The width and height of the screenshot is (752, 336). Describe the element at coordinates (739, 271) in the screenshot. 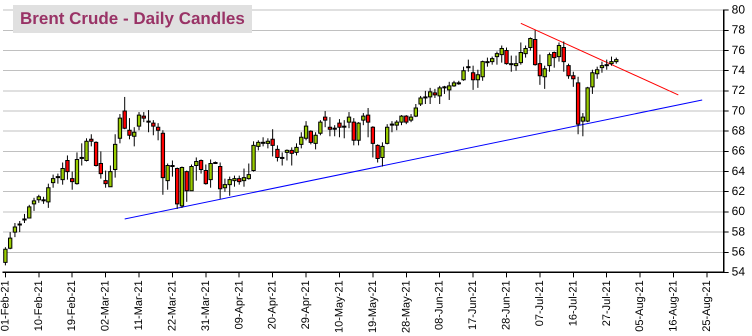

I see `y-tick-label: 54` at that location.